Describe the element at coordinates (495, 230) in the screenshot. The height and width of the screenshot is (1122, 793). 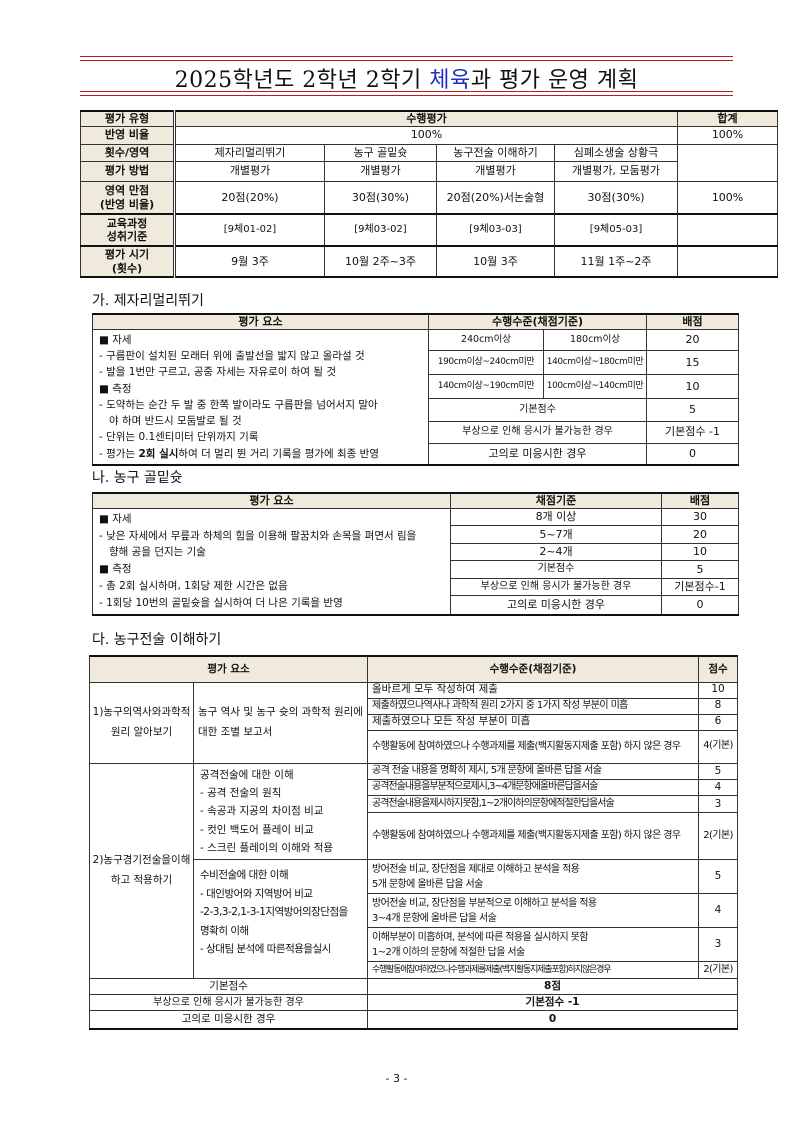
I see `standard: [9체03-03]` at that location.